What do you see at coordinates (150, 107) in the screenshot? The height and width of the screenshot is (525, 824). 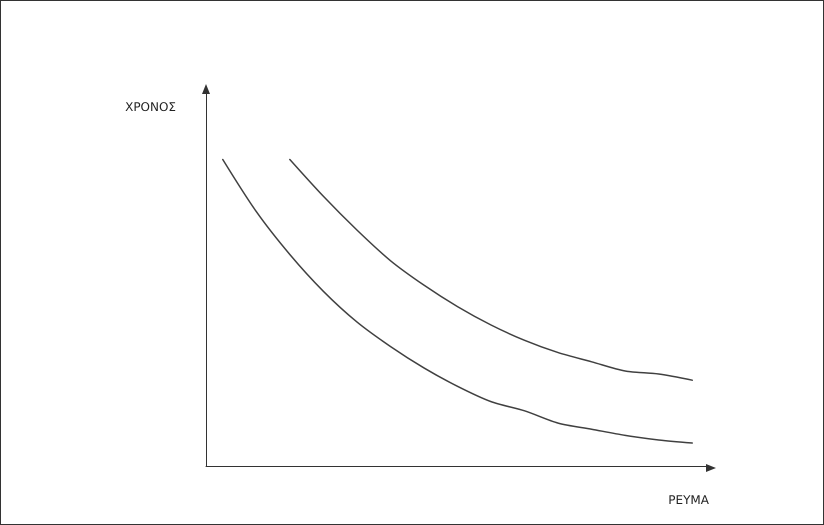 I see `y-axis-title: ΧΡΟΝΟΣ` at bounding box center [150, 107].